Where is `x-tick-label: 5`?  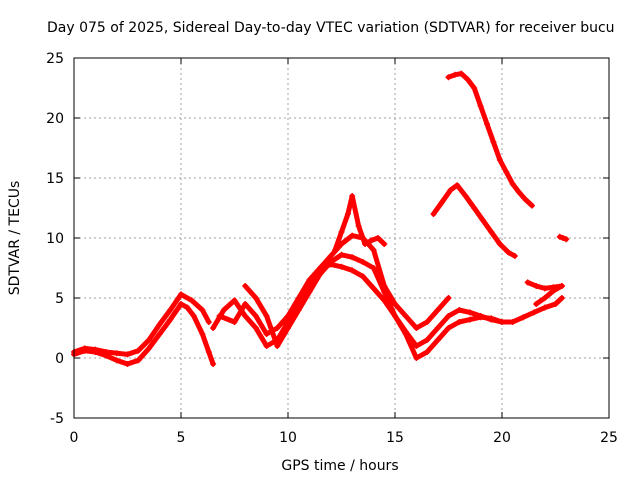
x-tick-label: 5 is located at coordinates (181, 438).